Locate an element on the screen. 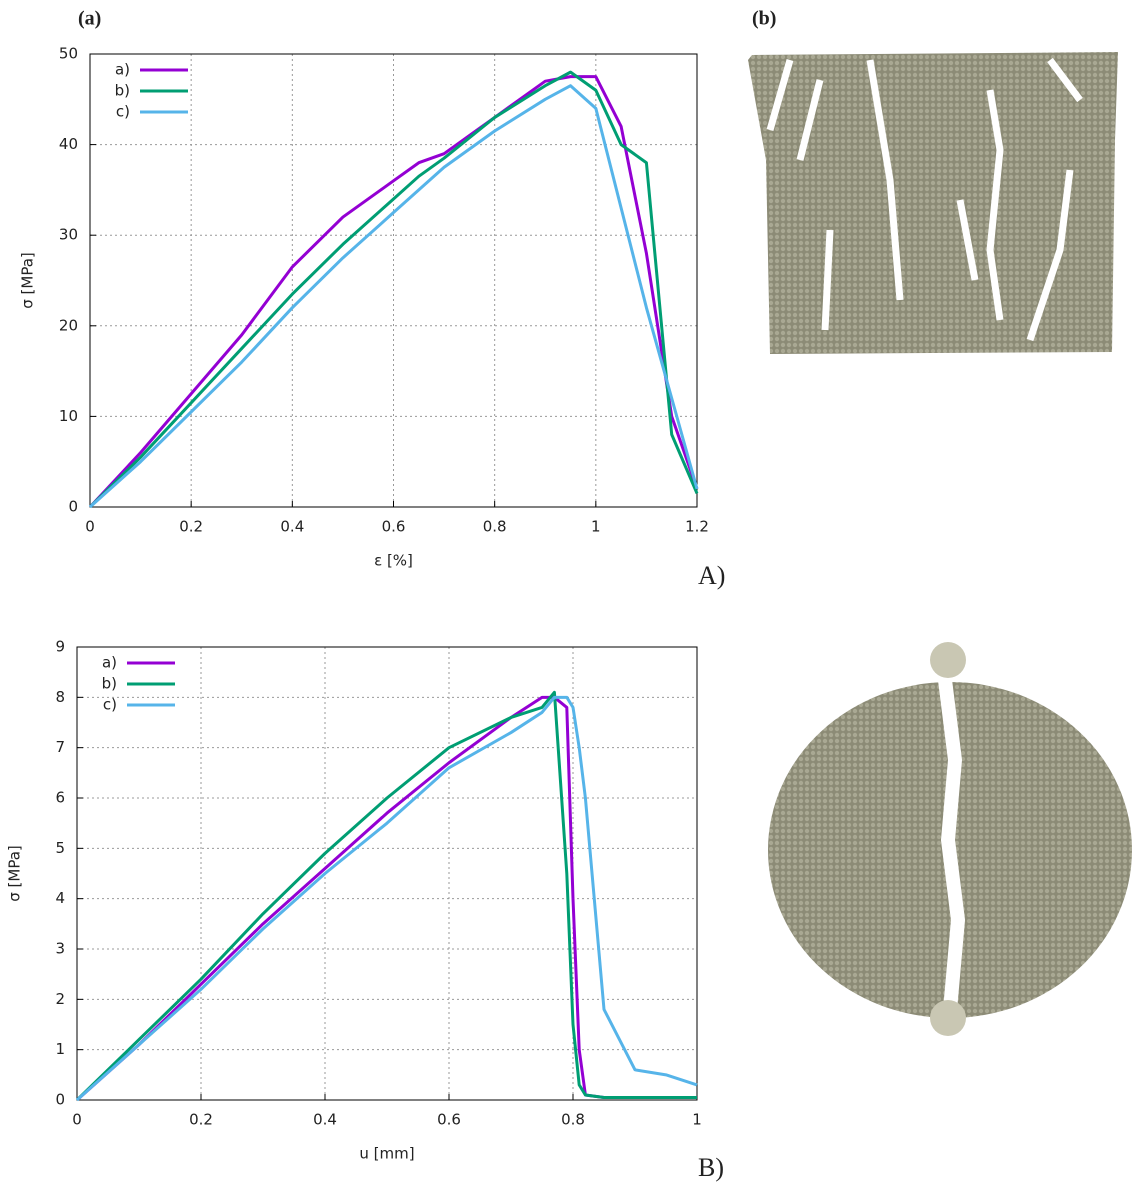 The width and height of the screenshot is (1137, 1186). y-tick-label: 20 is located at coordinates (68, 325).